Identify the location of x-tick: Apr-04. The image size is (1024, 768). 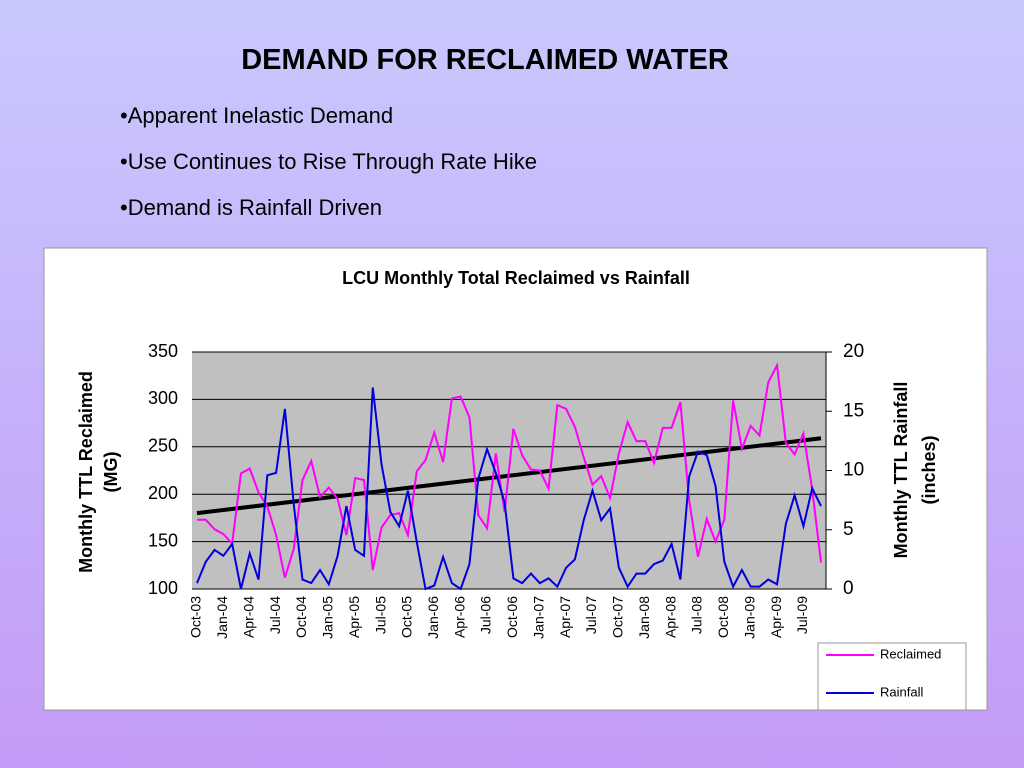
(248, 617).